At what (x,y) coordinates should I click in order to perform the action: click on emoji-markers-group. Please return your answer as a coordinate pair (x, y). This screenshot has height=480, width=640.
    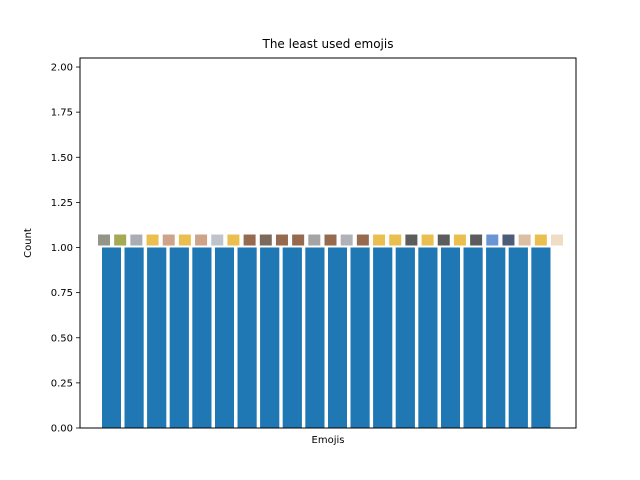
    Looking at the image, I should click on (330, 240).